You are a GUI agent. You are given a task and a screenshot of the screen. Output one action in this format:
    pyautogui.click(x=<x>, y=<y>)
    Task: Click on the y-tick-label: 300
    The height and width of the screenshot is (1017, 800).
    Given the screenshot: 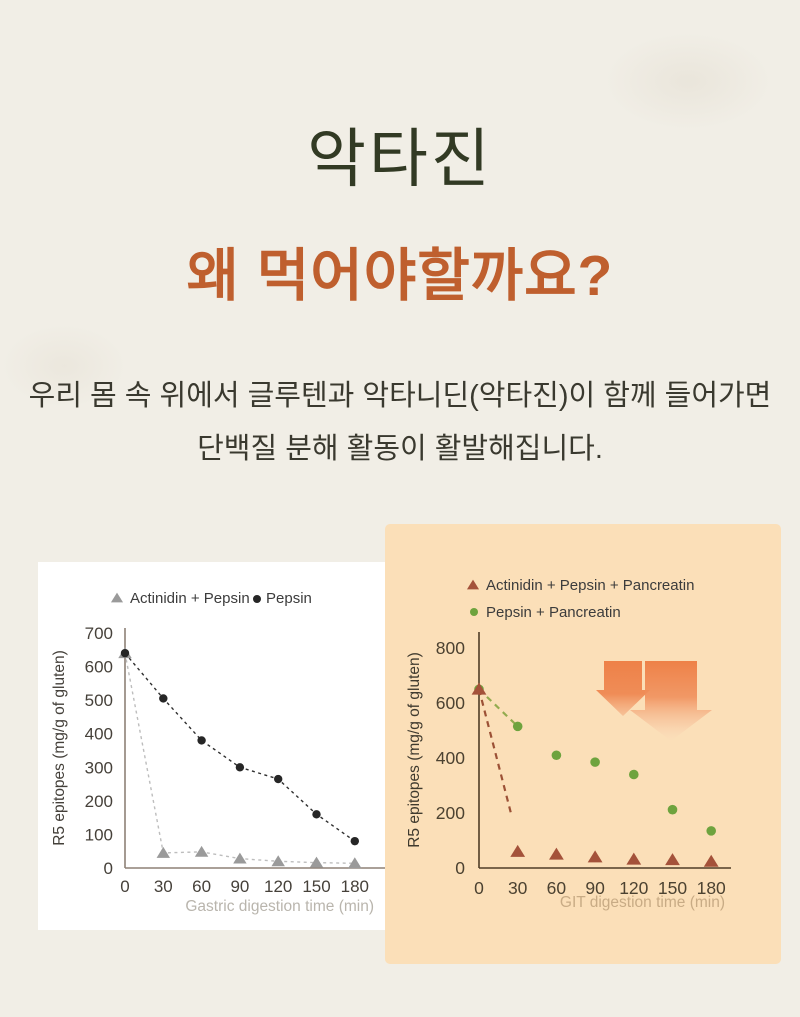 What is the action you would take?
    pyautogui.click(x=99, y=767)
    